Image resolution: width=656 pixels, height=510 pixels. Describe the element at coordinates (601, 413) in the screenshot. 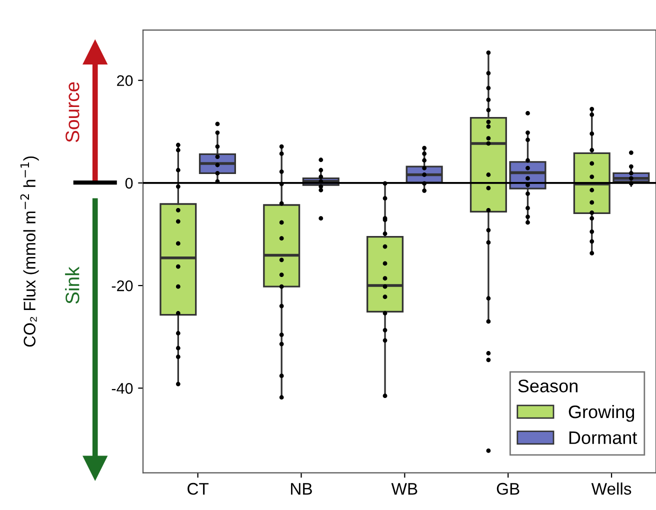

I see `legend-label: Growing` at that location.